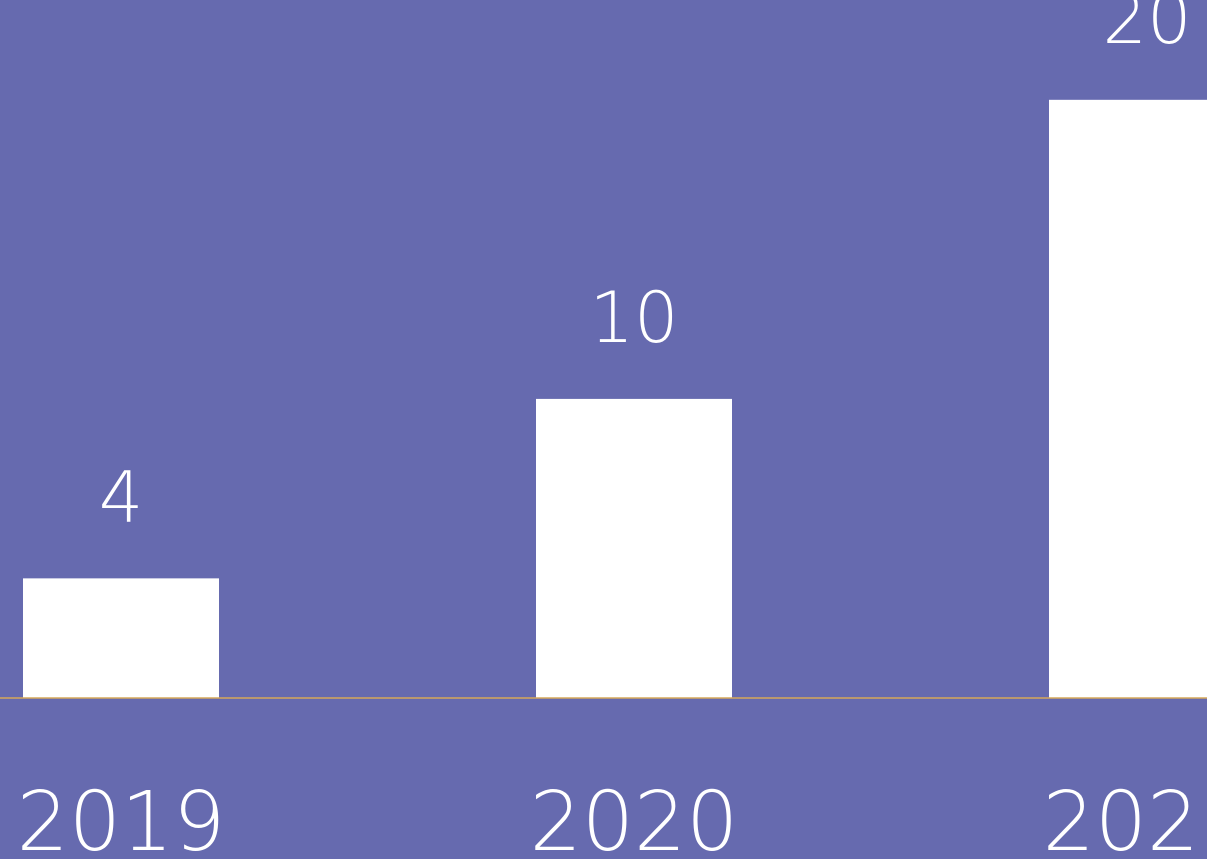  Describe the element at coordinates (634, 548) in the screenshot. I see `bar-2020` at that location.